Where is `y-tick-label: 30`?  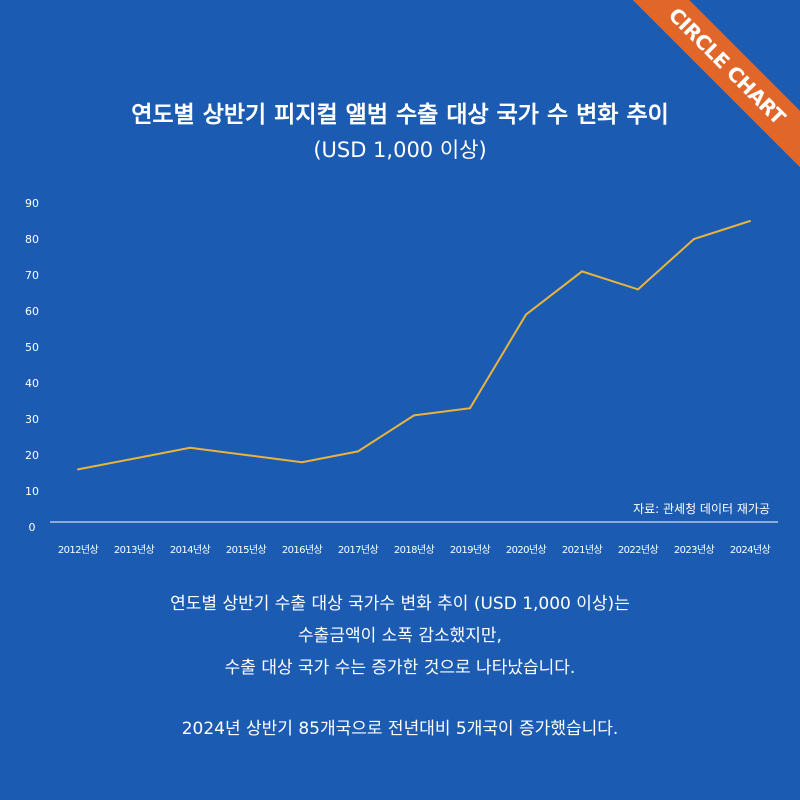 y-tick-label: 30 is located at coordinates (32, 419).